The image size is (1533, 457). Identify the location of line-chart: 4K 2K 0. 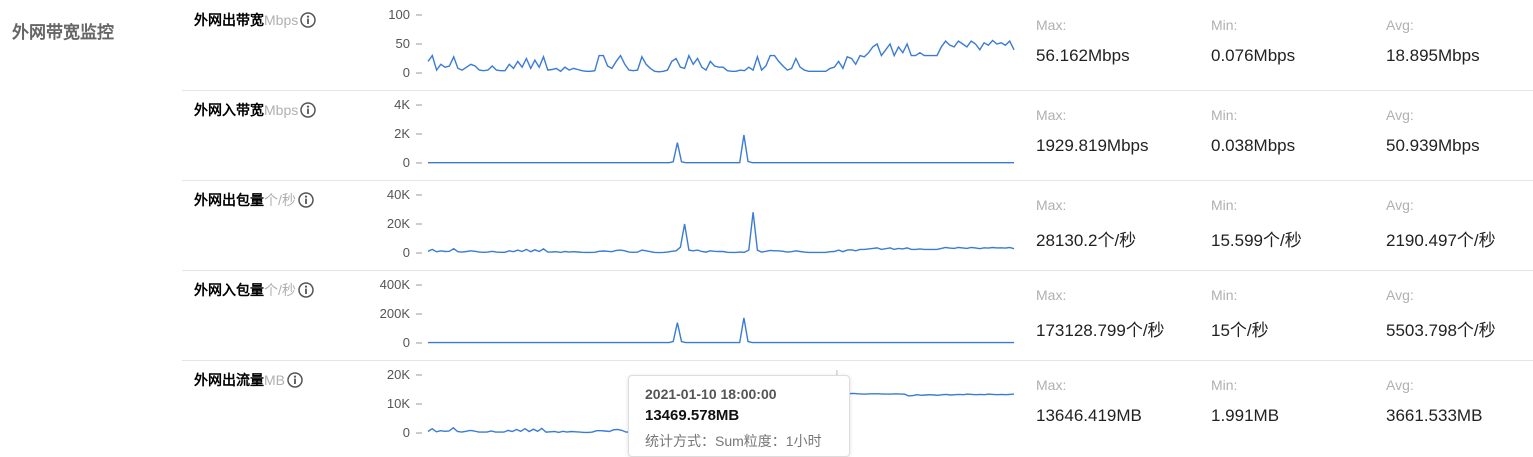
(787, 134).